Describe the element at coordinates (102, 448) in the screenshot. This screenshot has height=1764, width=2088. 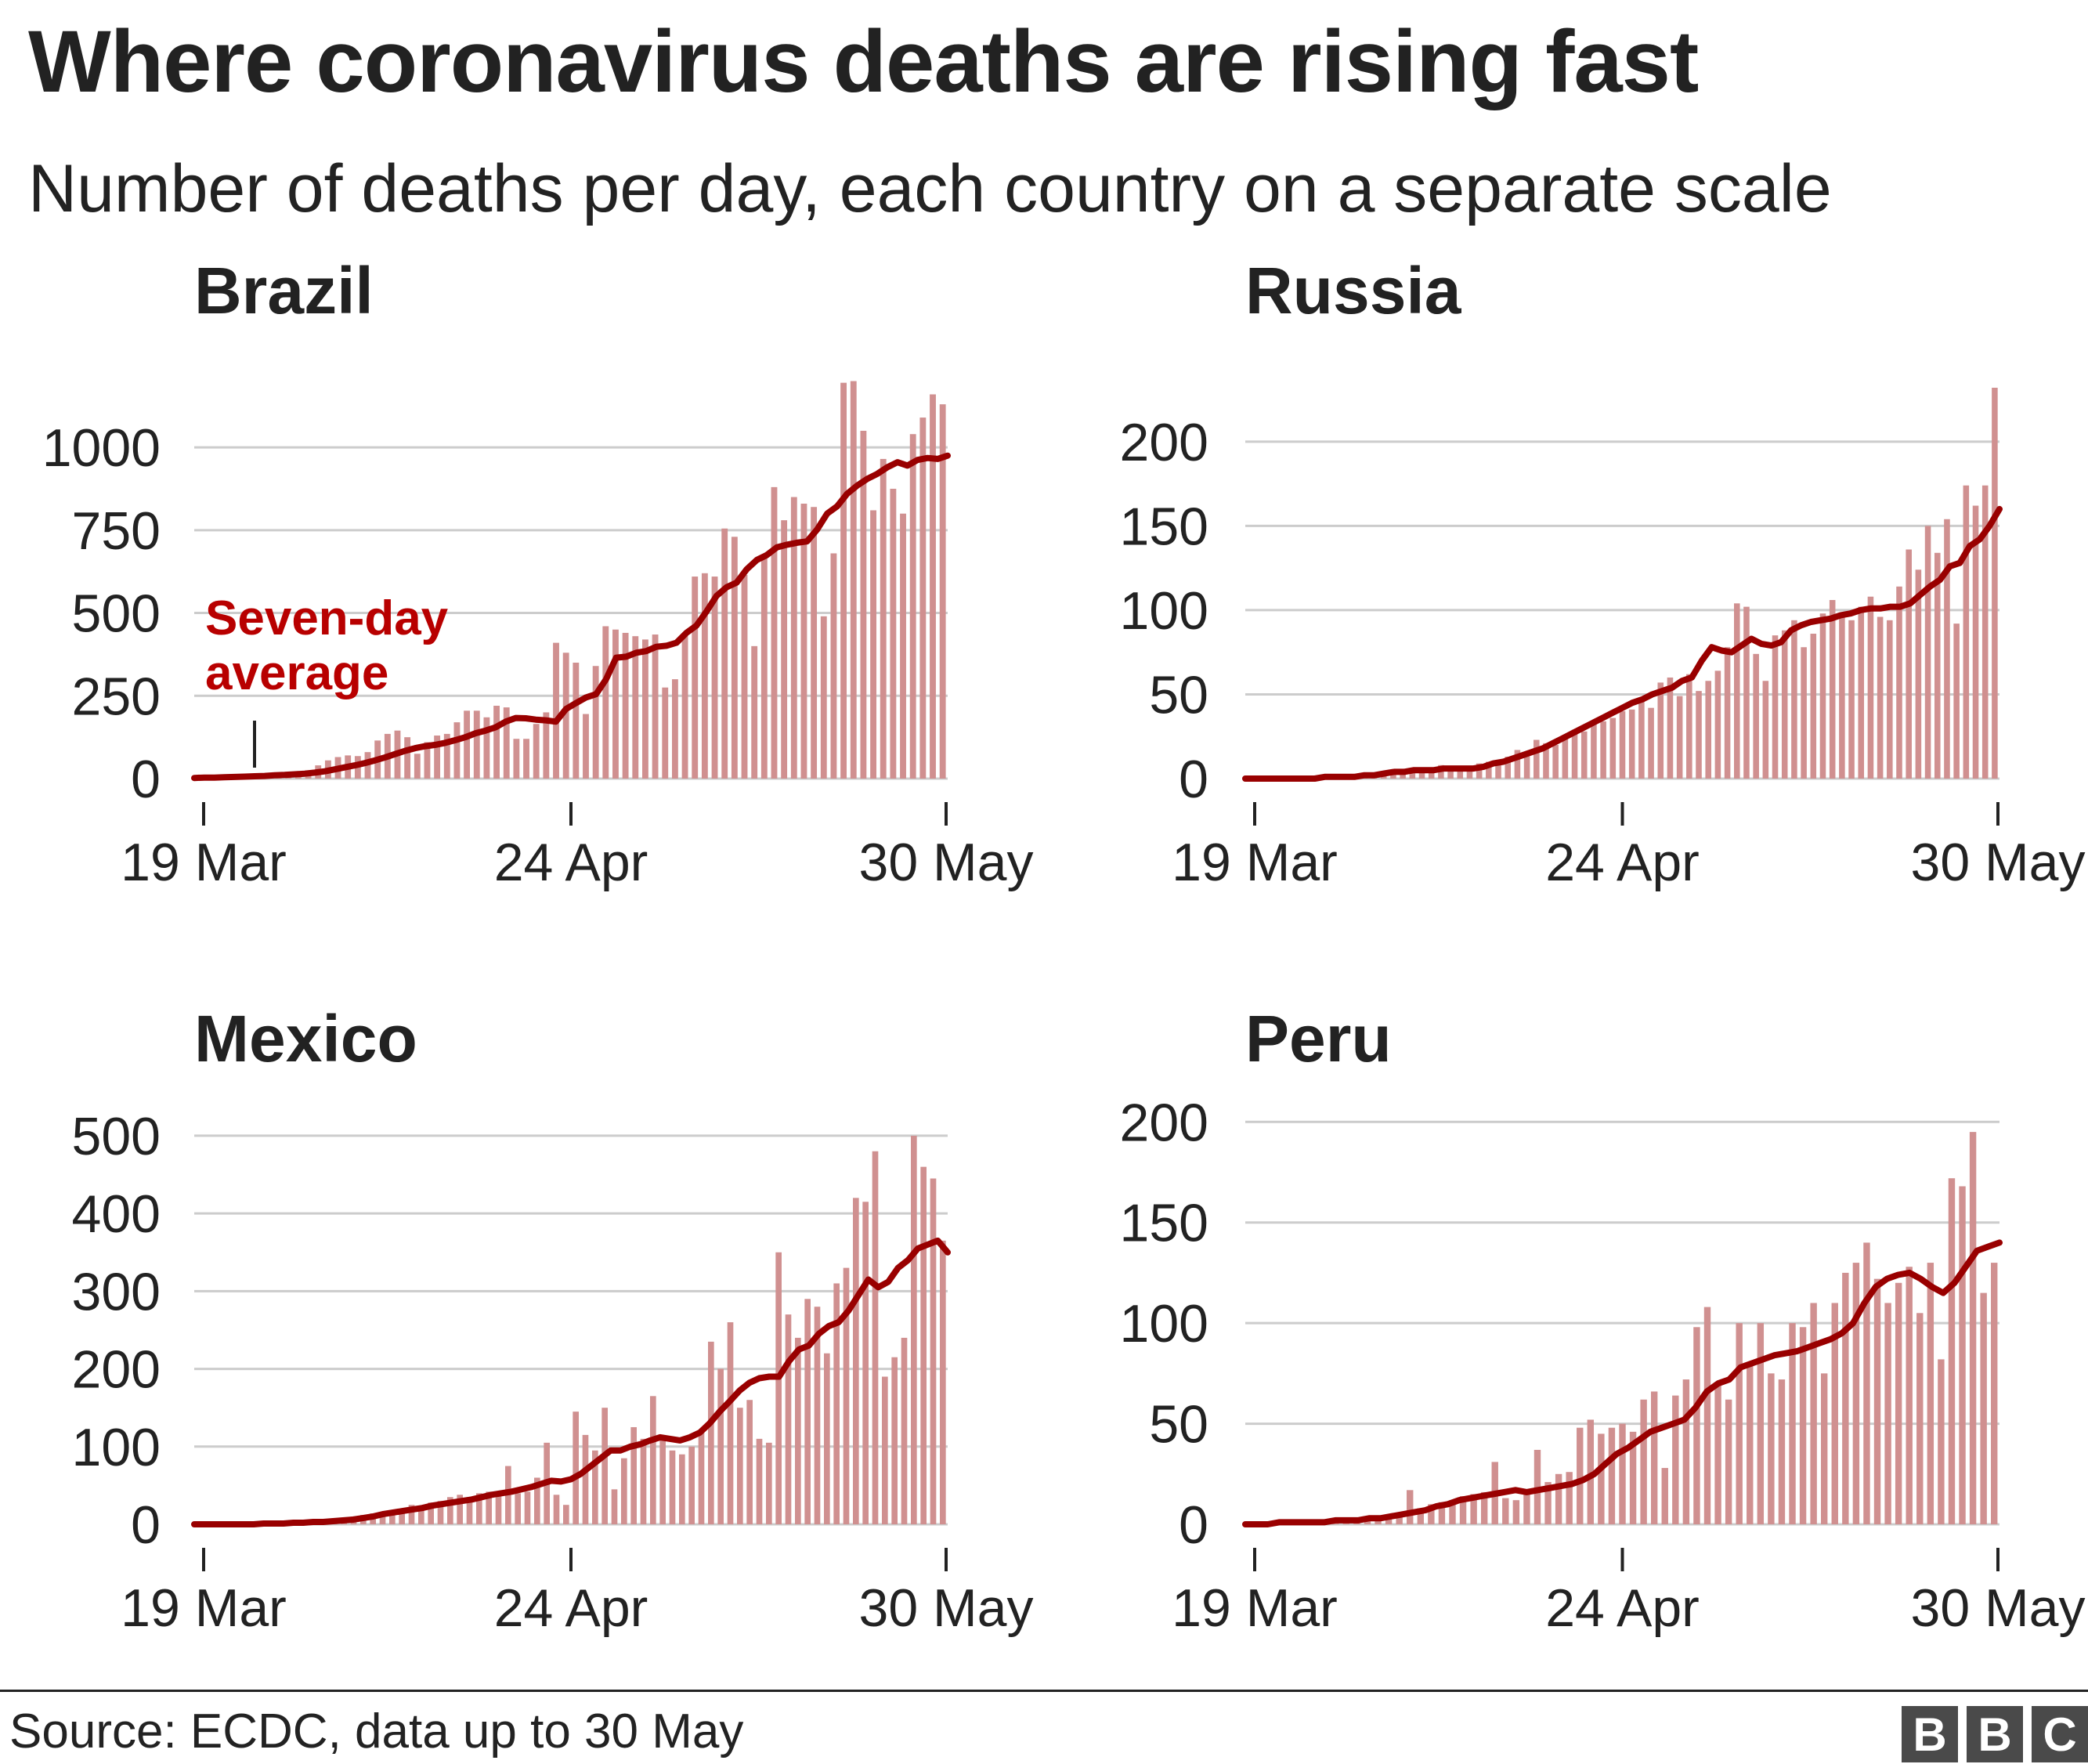
I see `y-tick-label: 1000` at that location.